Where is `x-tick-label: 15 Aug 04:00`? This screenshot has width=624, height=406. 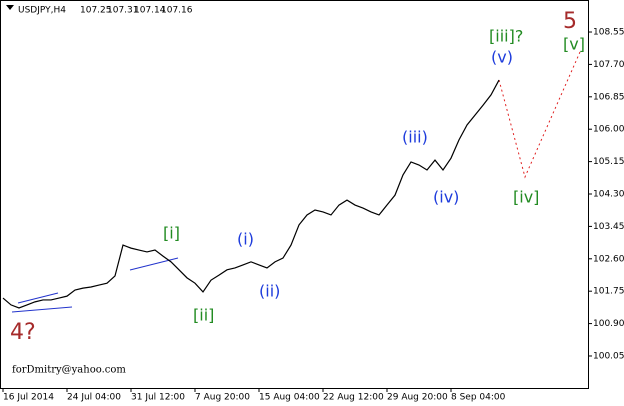 x-tick-label: 15 Aug 04:00 is located at coordinates (289, 398).